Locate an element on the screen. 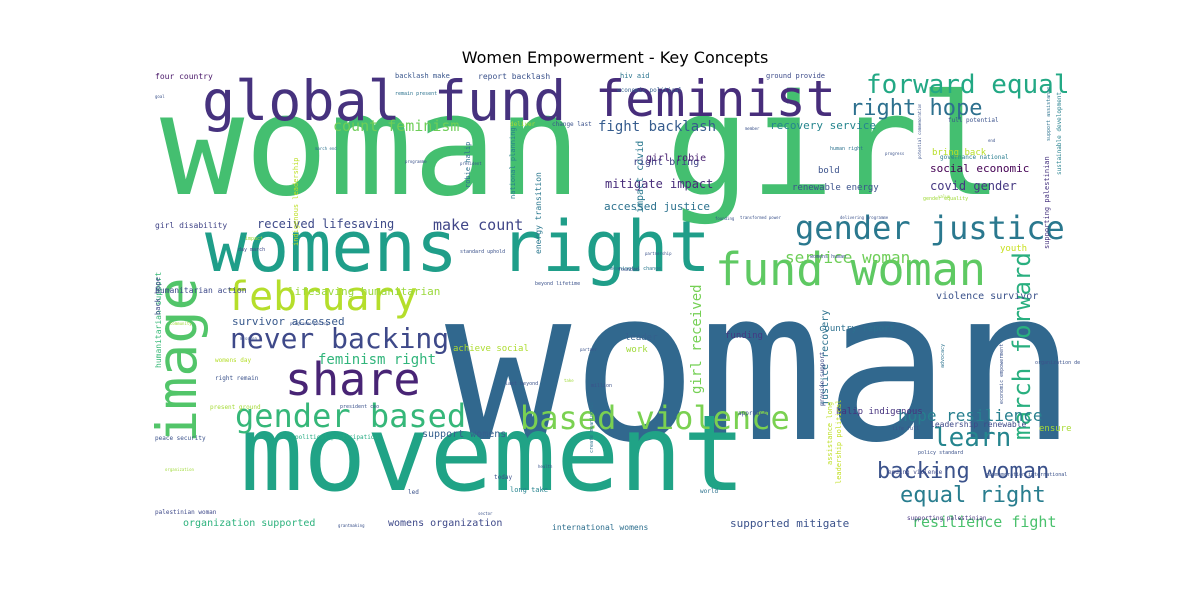 This screenshot has height=600, width=1200. word-support-assistance: support assistance is located at coordinates (1049, 113).